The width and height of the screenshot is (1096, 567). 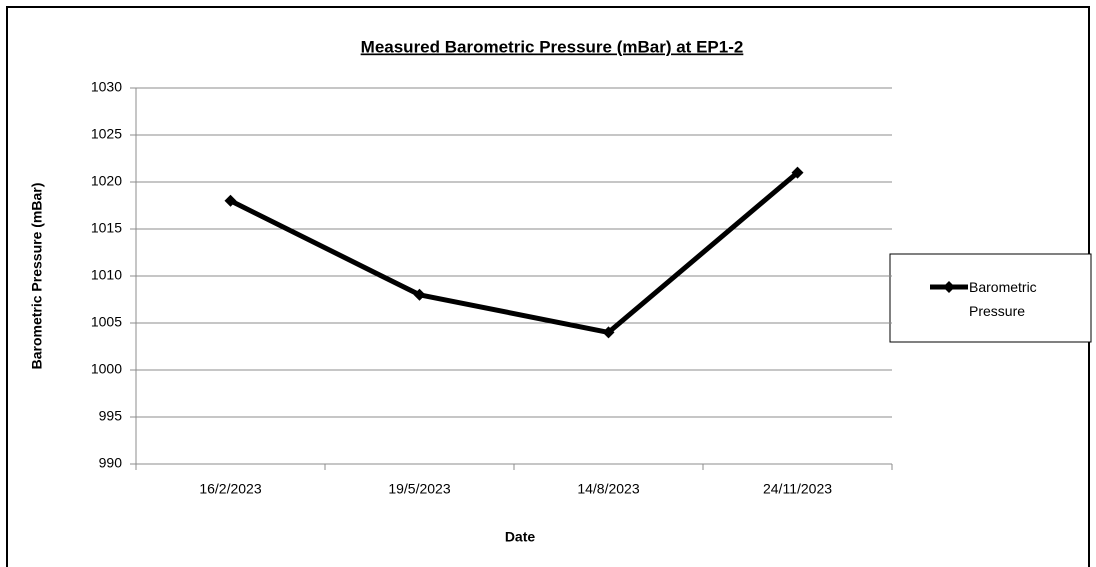 I want to click on y-tick-label: 1025, so click(x=106, y=134).